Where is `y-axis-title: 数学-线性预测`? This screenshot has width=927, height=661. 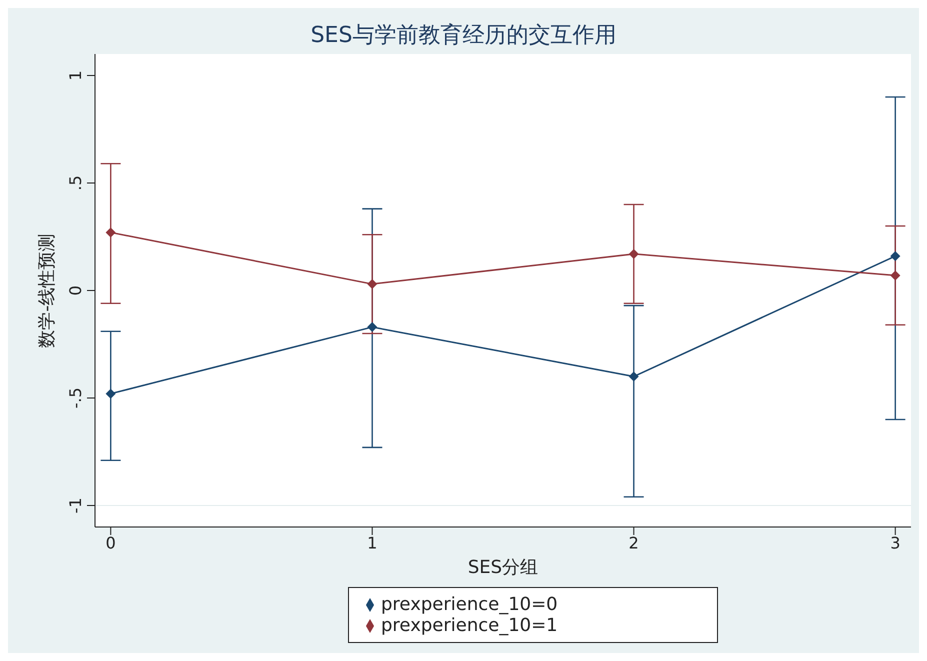
y-axis-title: 数学-线性预测 is located at coordinates (47, 290).